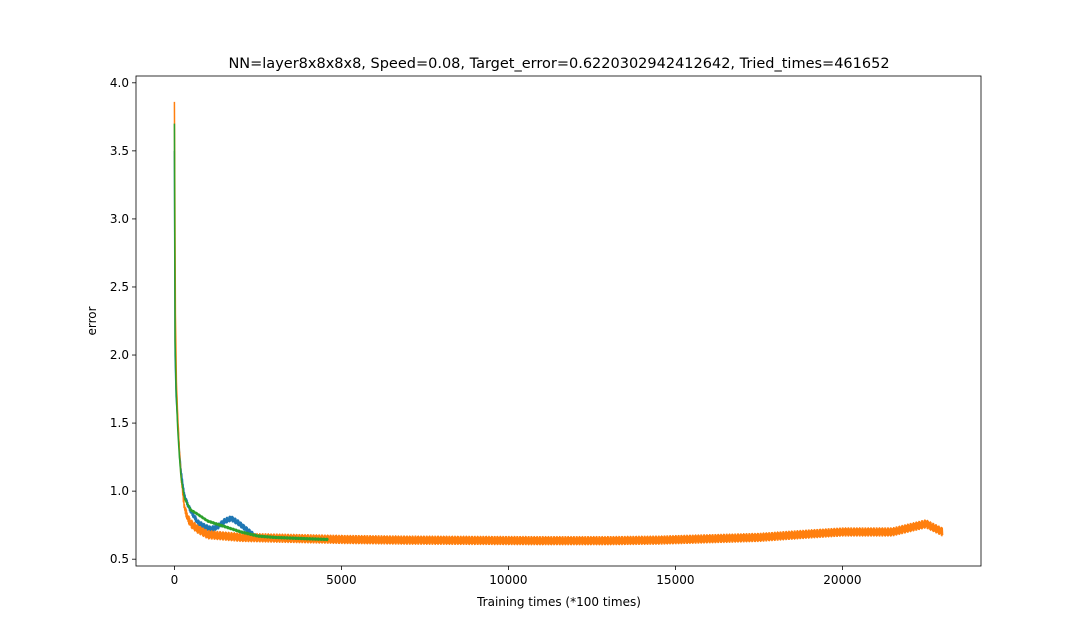 Image resolution: width=1091 pixels, height=636 pixels. Describe the element at coordinates (119, 219) in the screenshot. I see `y-tick-label: 3.0` at that location.